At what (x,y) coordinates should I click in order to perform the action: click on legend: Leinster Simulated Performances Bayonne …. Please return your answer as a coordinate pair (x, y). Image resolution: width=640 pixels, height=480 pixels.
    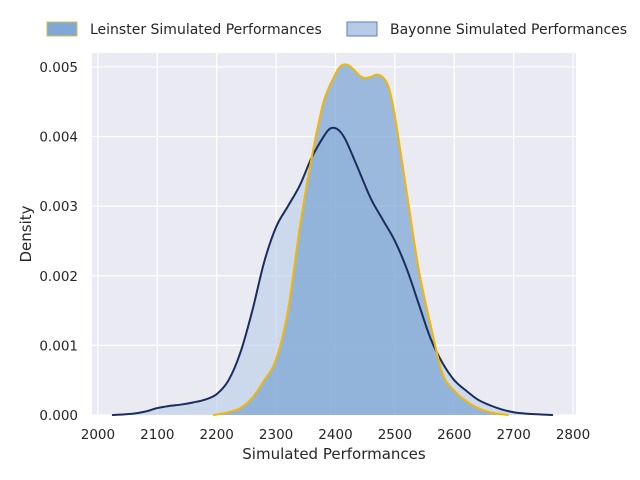
    Looking at the image, I should click on (336, 29).